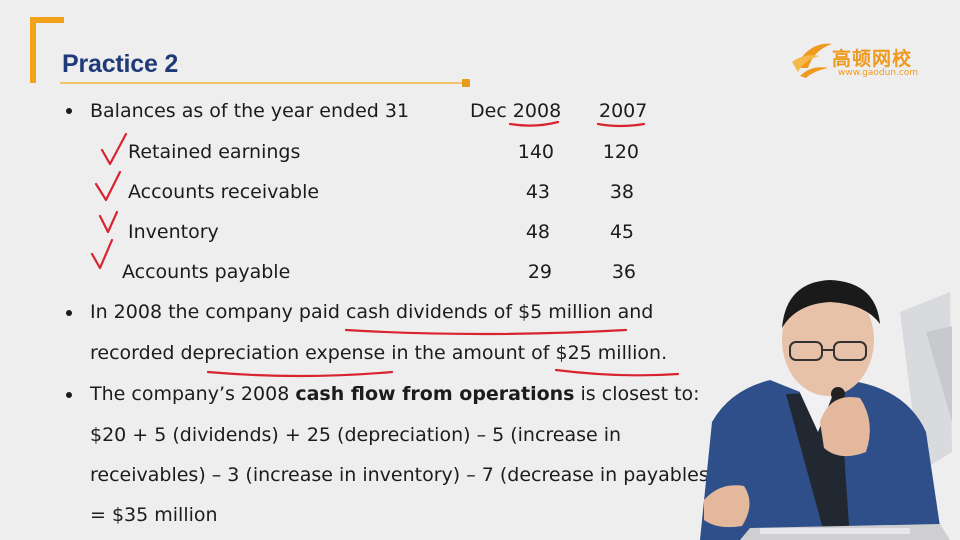 The height and width of the screenshot is (540, 960). I want to click on underline-2008, so click(534, 123).